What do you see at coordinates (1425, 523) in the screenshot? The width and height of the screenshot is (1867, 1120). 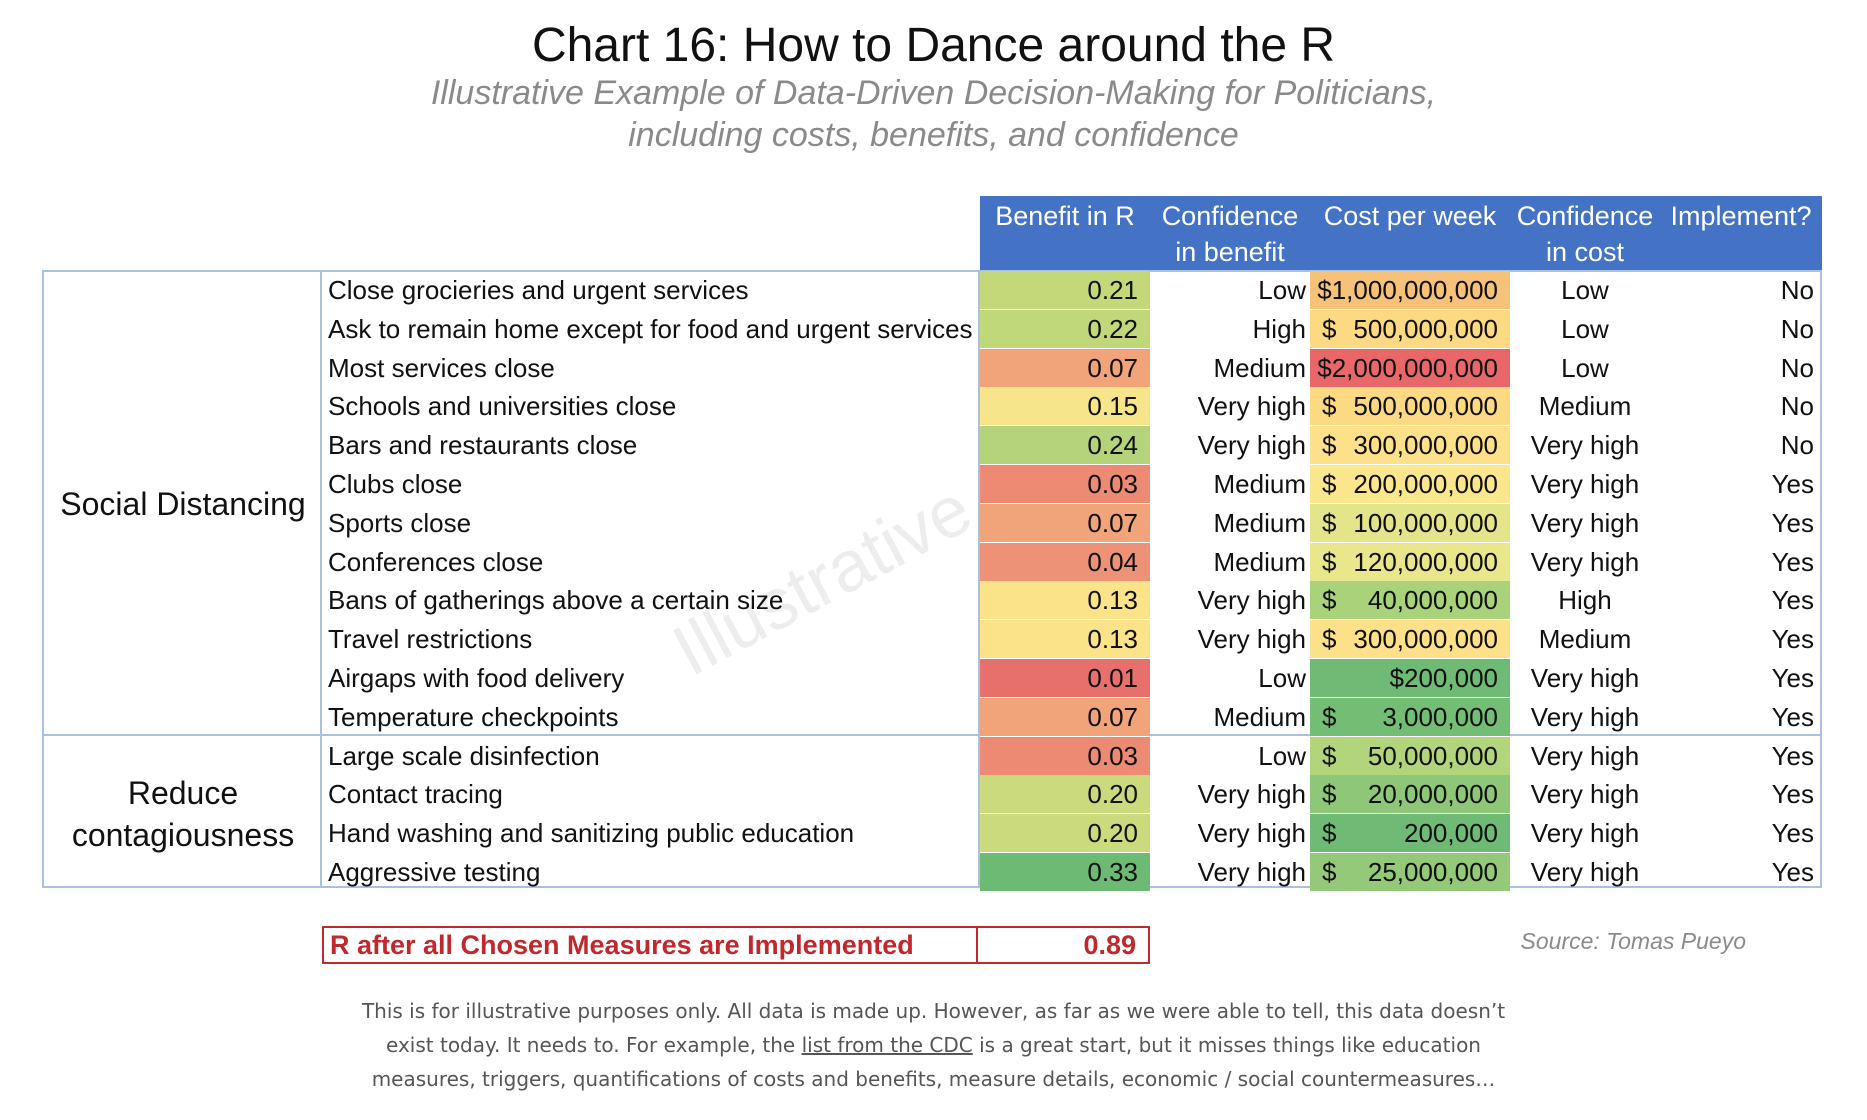 I see `cost-amount: 100,000,000` at bounding box center [1425, 523].